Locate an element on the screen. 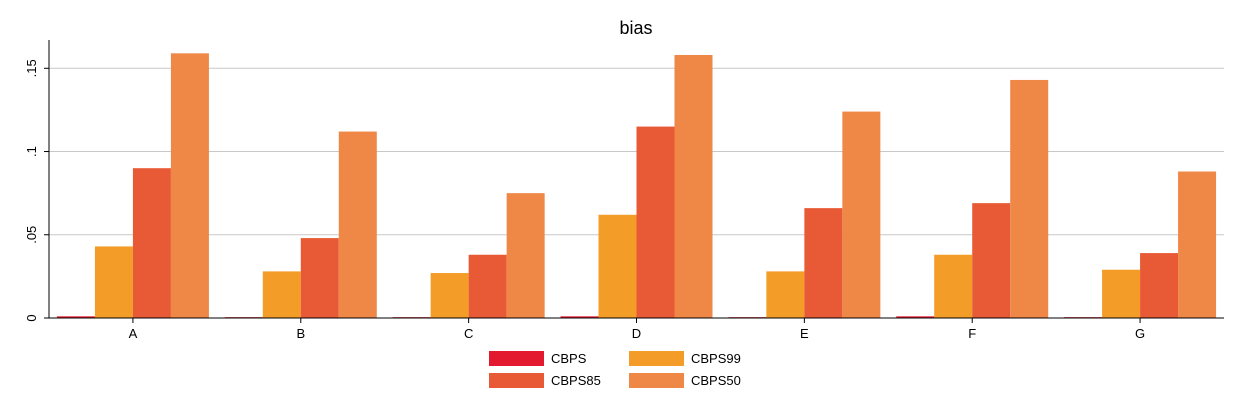 The image size is (1239, 413). x-tick-label: B is located at coordinates (300, 333).